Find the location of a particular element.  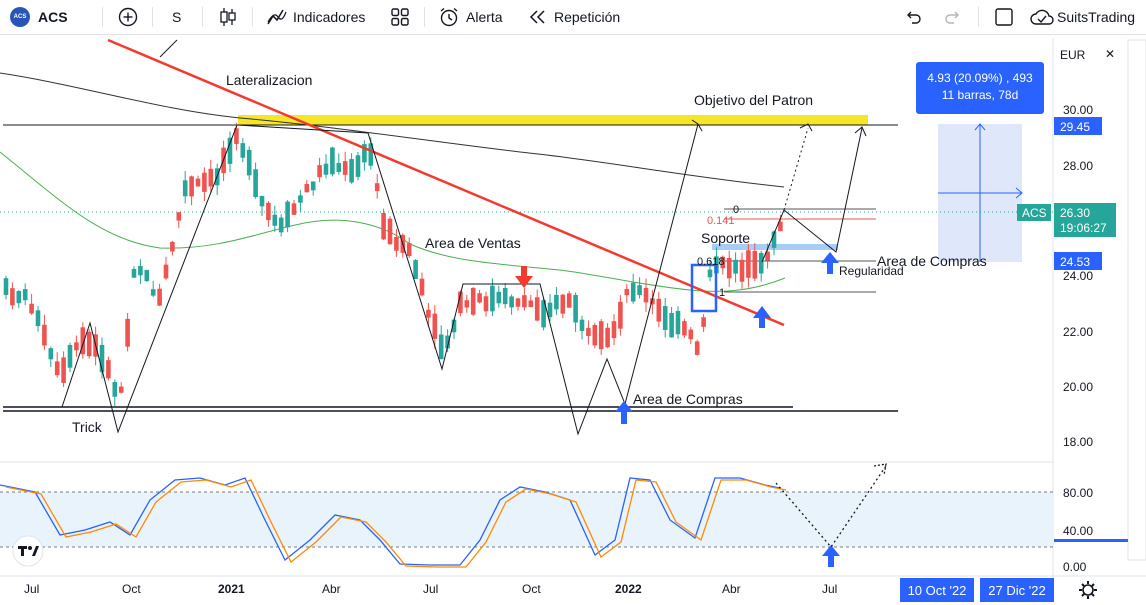

last-price-value: 26.30 is located at coordinates (1075, 213).